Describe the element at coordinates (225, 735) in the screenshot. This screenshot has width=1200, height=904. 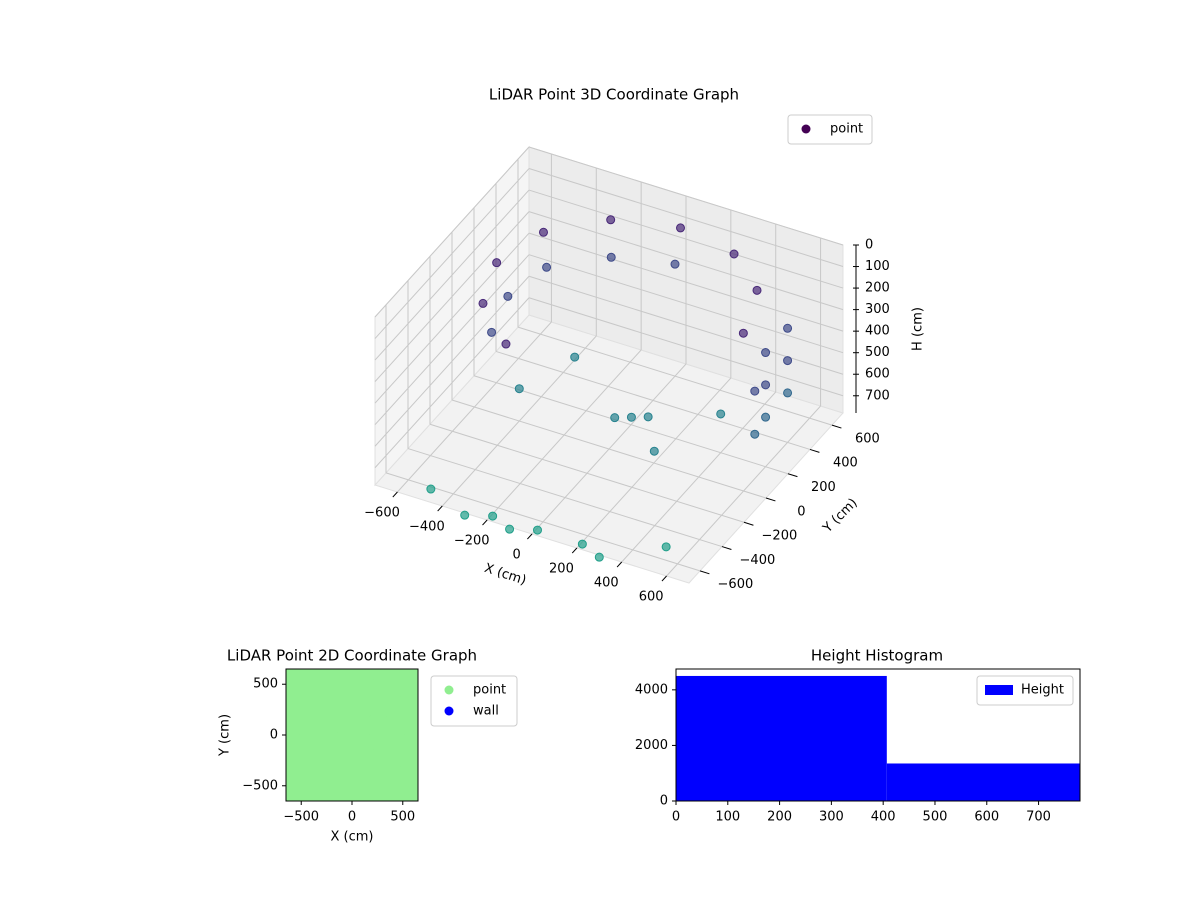
I see `y-axis-label: Y (cm)` at that location.